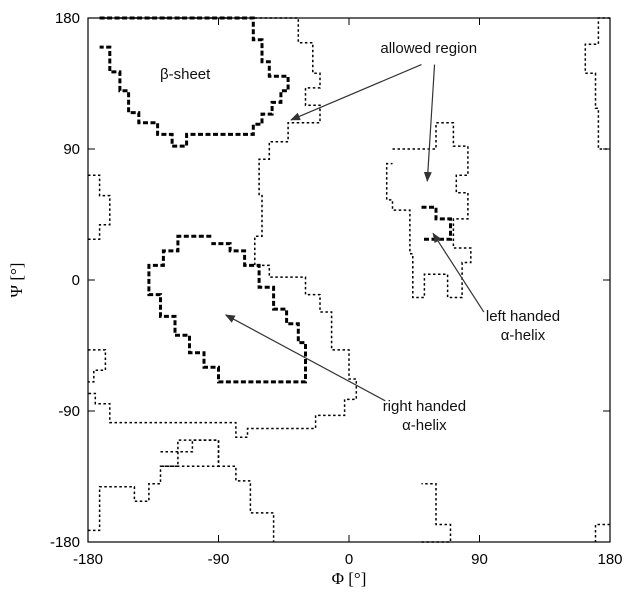  I want to click on x-tick-label: -90, so click(219, 559).